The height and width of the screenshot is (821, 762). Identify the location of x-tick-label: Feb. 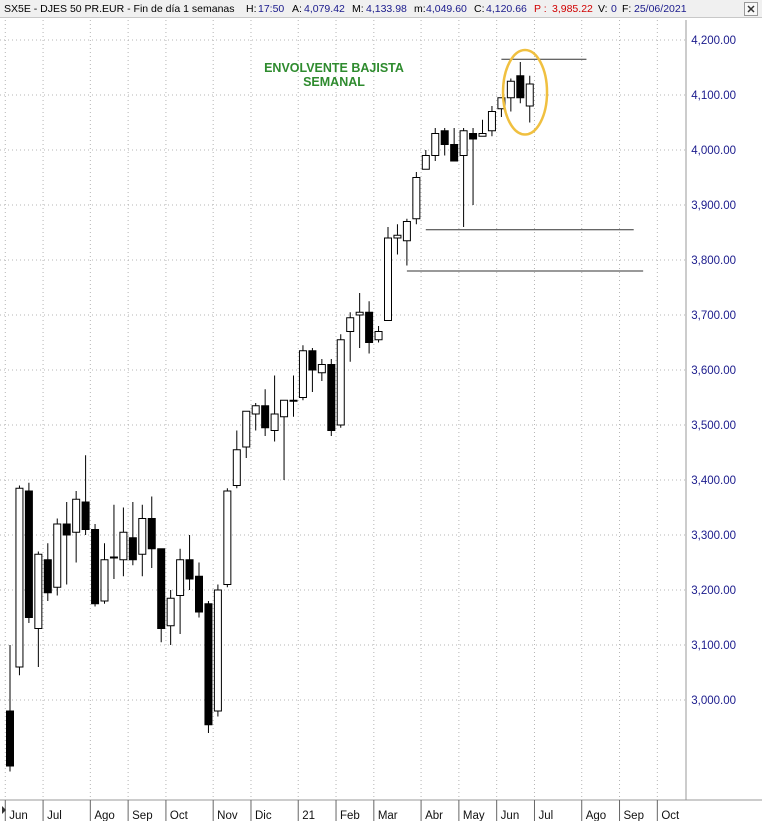
(350, 815).